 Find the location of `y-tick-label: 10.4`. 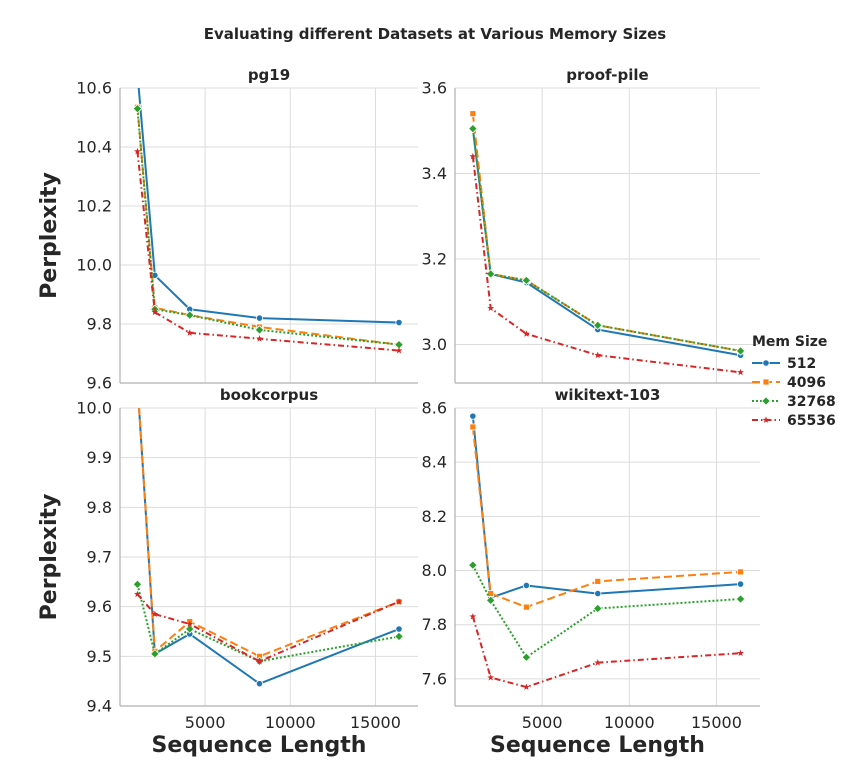

y-tick-label: 10.4 is located at coordinates (94, 147).